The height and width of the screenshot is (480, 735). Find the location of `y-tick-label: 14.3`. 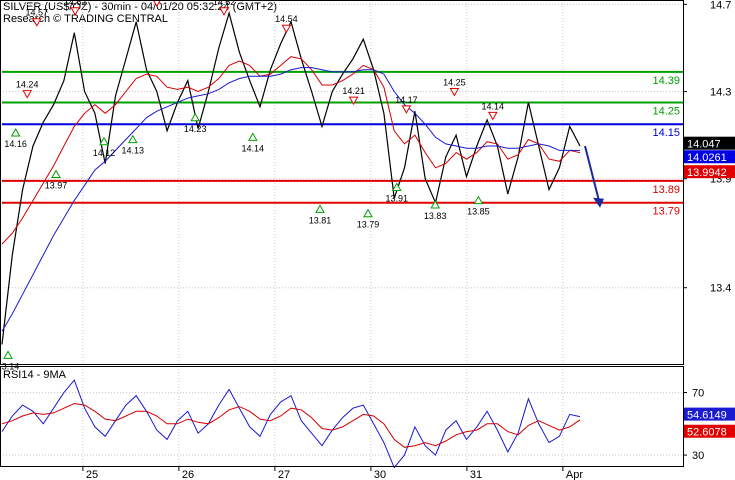

y-tick-label: 14.3 is located at coordinates (720, 93).